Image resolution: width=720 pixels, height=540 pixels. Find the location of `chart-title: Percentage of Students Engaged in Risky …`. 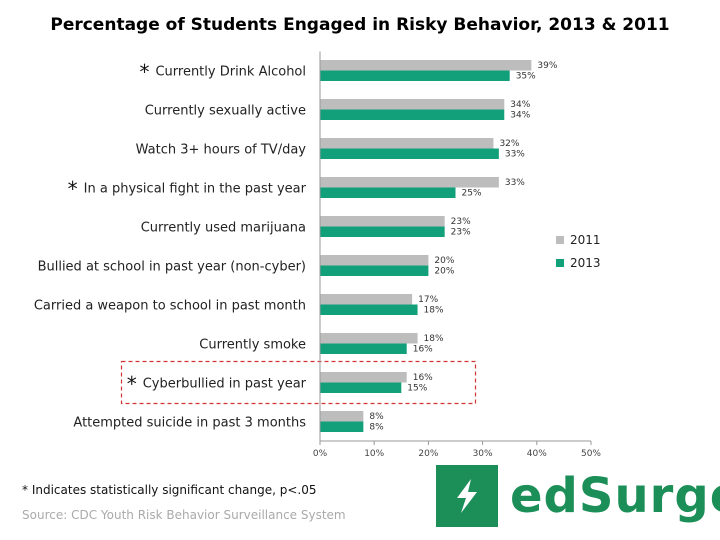

chart-title: Percentage of Students Engaged in Risky … is located at coordinates (360, 25).